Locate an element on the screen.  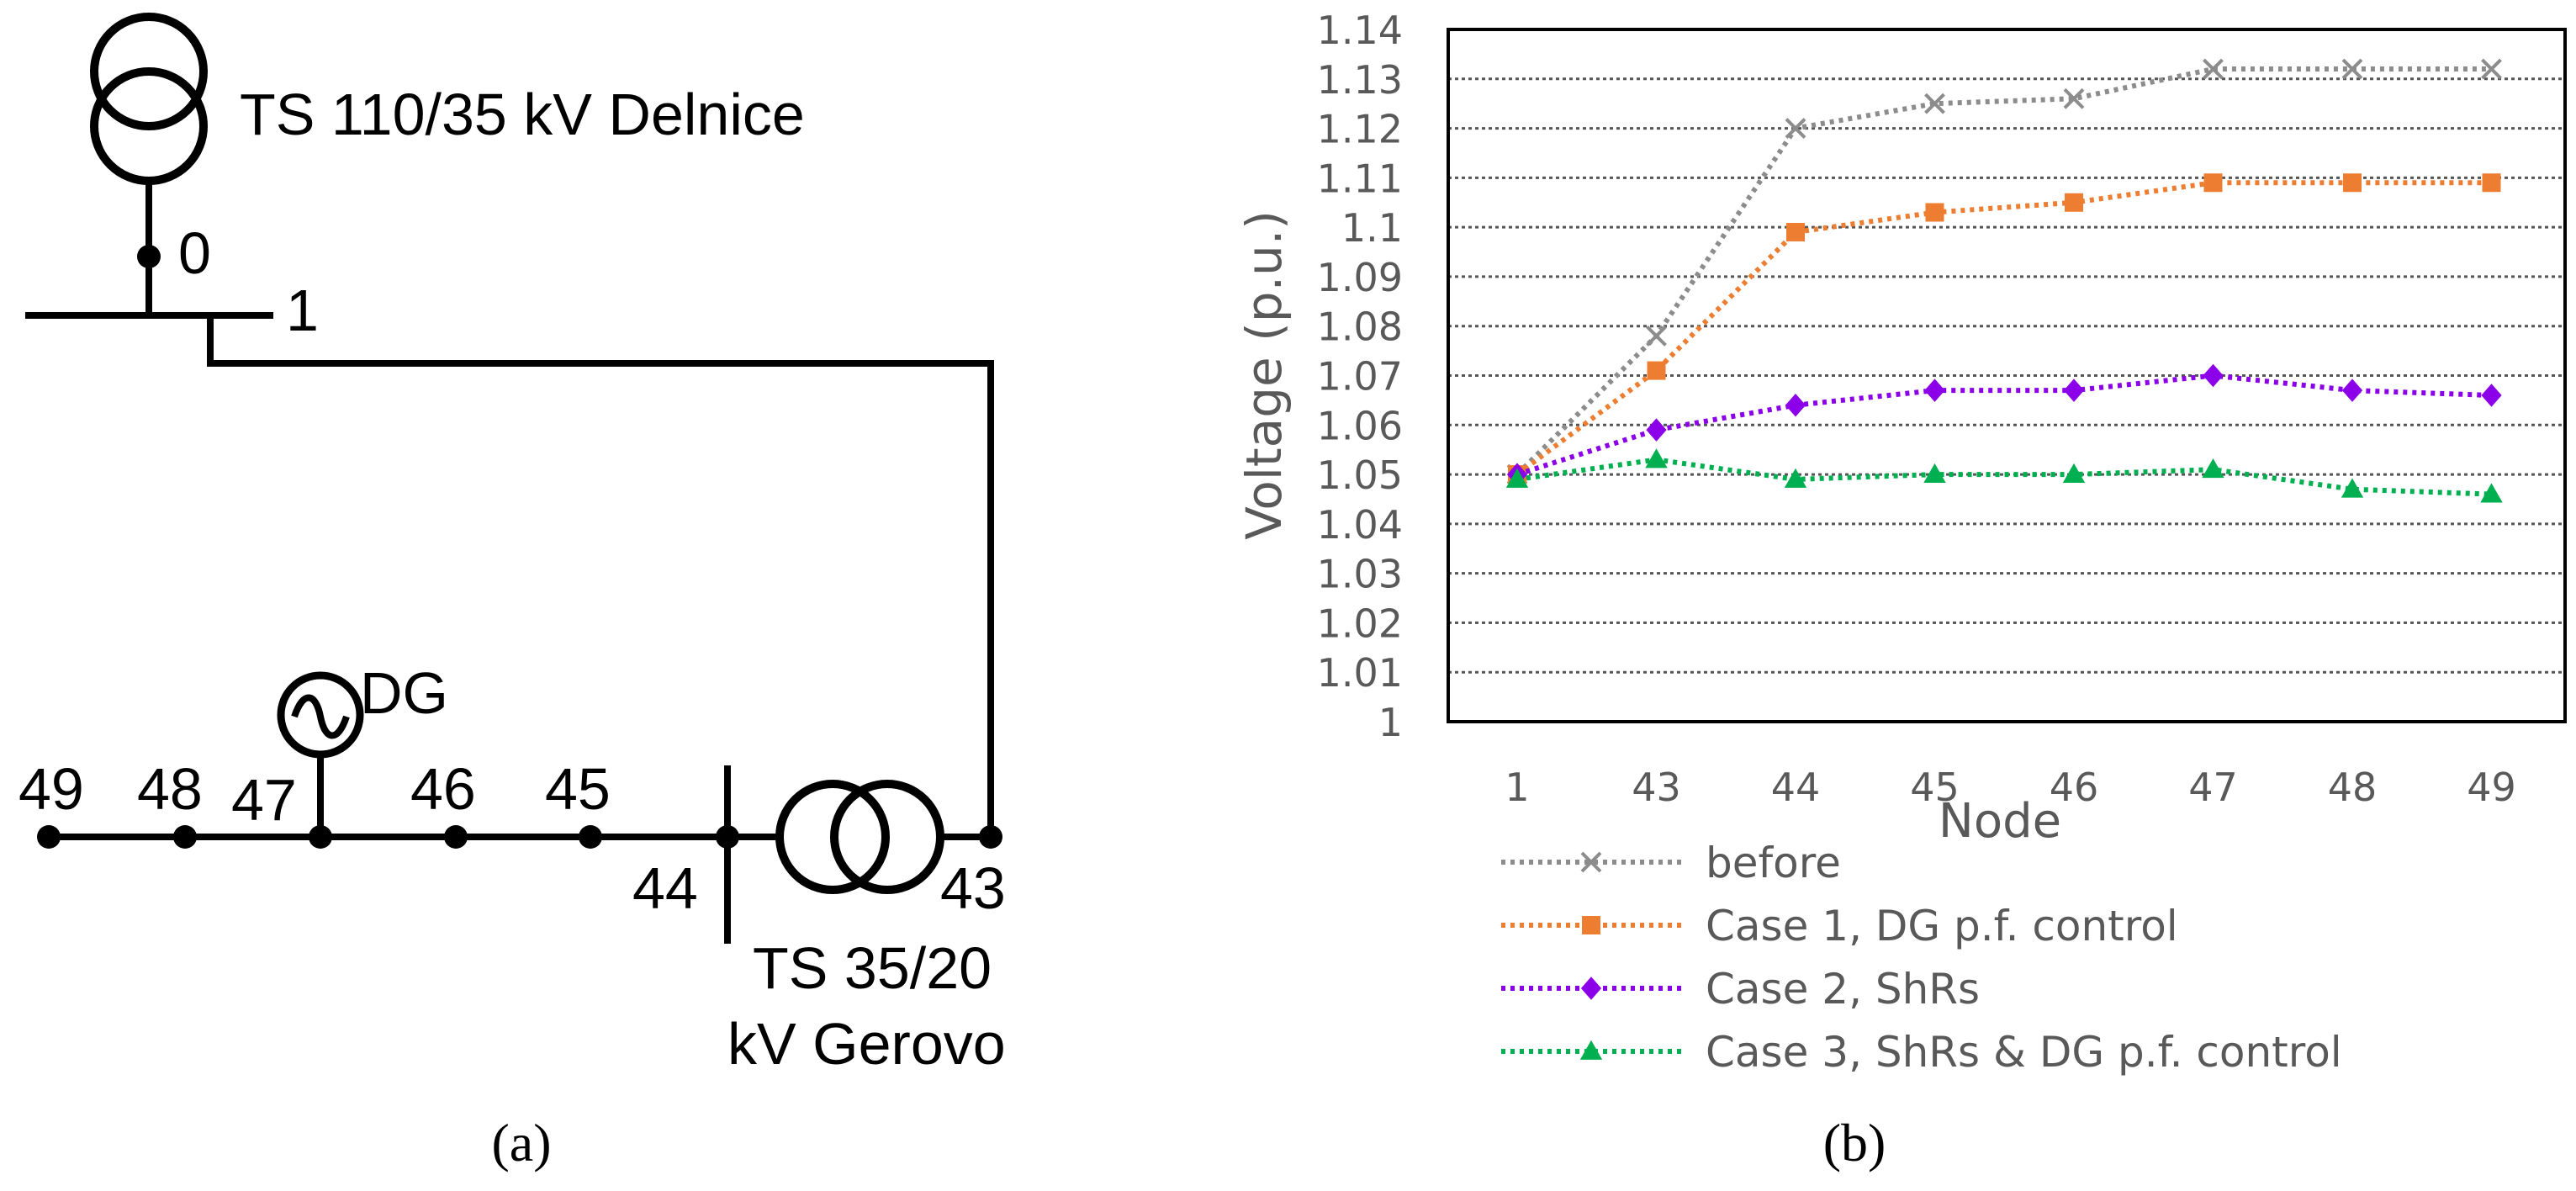
node-46-dot is located at coordinates (456, 837).